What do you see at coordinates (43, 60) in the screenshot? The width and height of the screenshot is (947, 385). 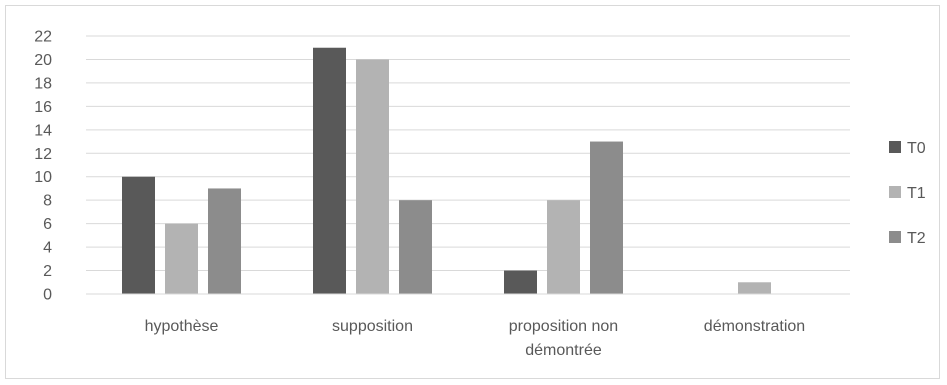 I see `y-tick-label: 20` at bounding box center [43, 60].